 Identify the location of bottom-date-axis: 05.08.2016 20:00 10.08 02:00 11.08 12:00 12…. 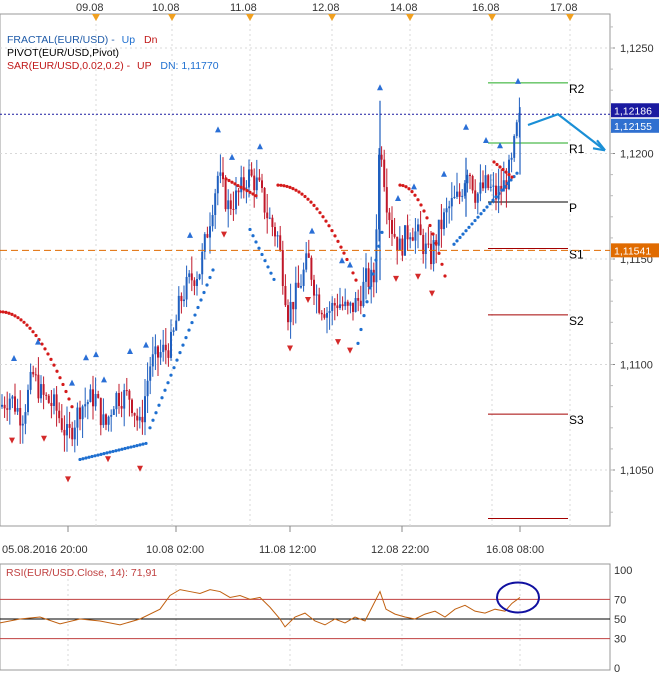
(273, 541).